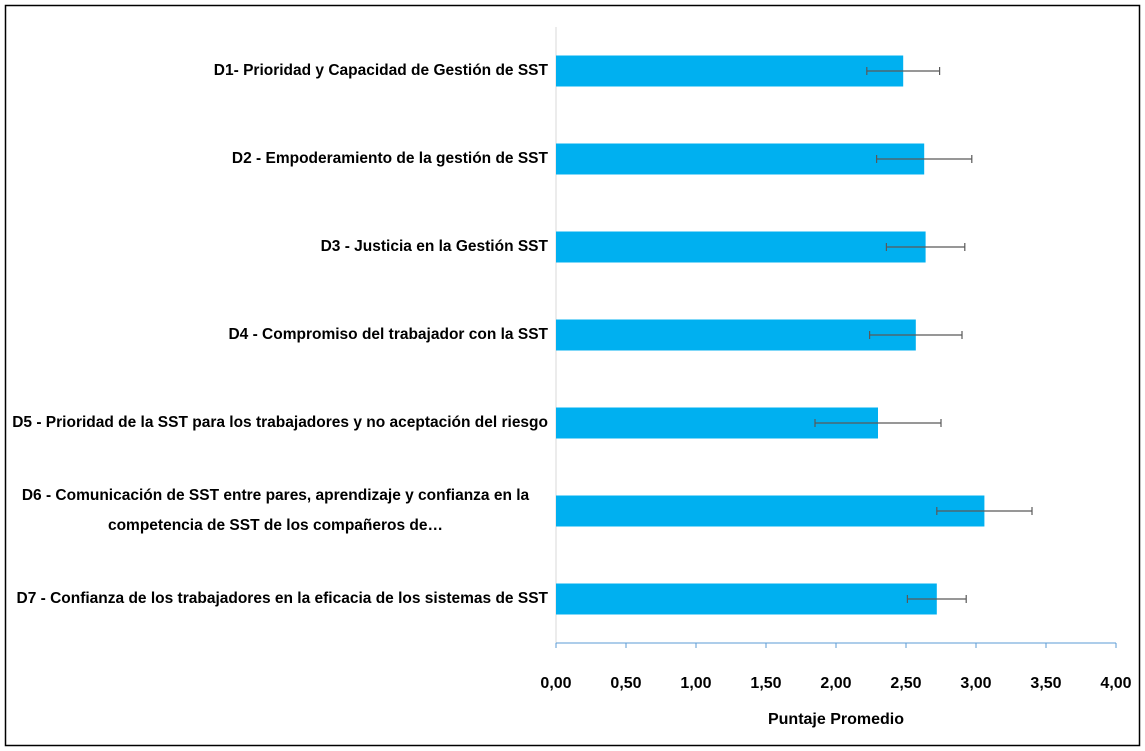 This screenshot has height=751, width=1145. What do you see at coordinates (389, 158) in the screenshot?
I see `y-tick-label: D2 - Empoderamiento de la gestión de SST` at bounding box center [389, 158].